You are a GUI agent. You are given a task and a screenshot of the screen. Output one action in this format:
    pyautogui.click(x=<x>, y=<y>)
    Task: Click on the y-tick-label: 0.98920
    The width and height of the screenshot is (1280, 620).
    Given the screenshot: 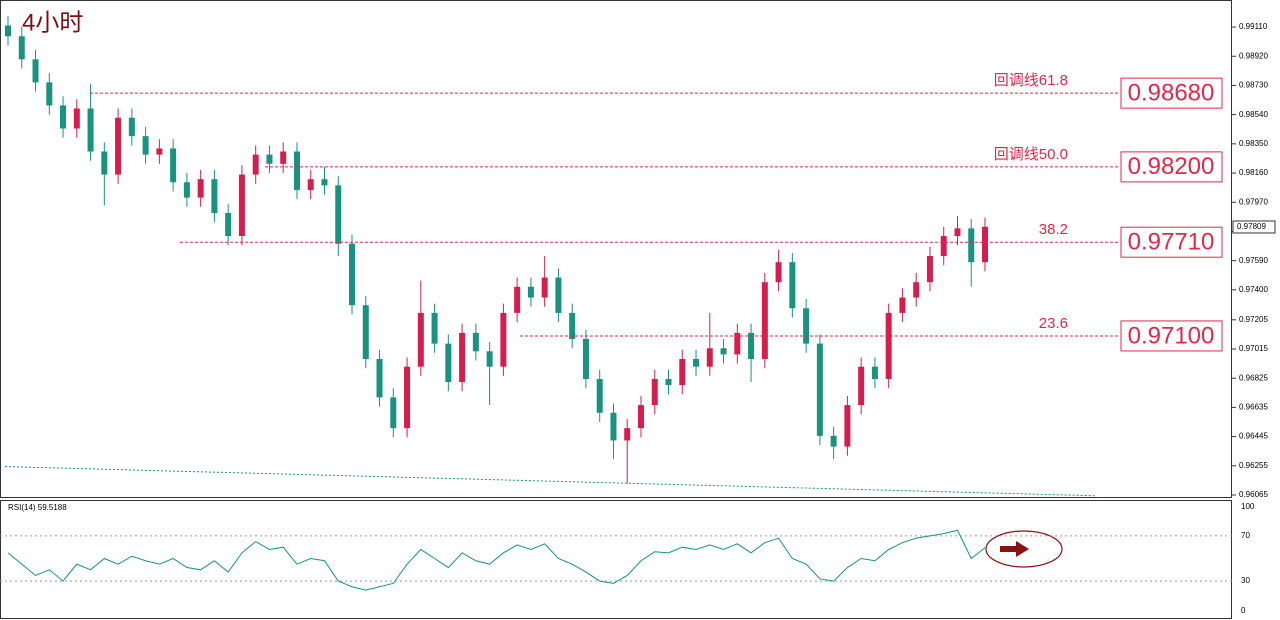 What is the action you would take?
    pyautogui.click(x=1253, y=55)
    